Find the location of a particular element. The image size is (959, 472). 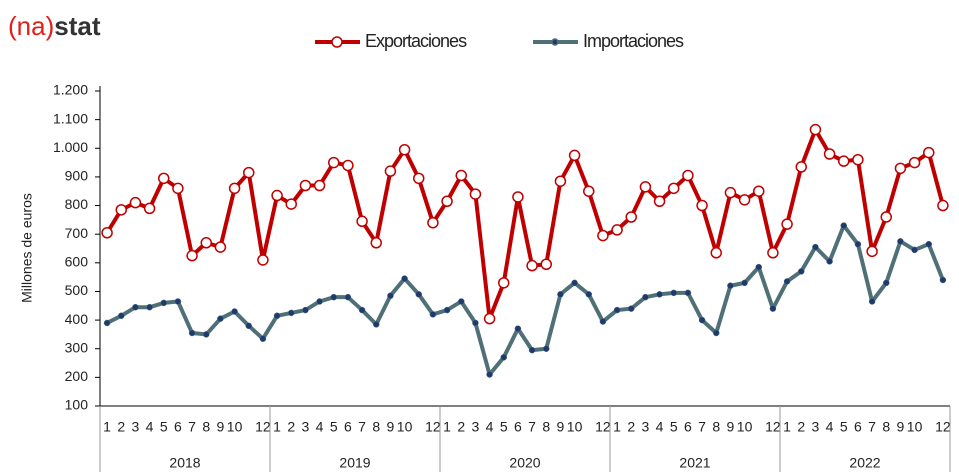

x-tick-label: 7 is located at coordinates (532, 427).